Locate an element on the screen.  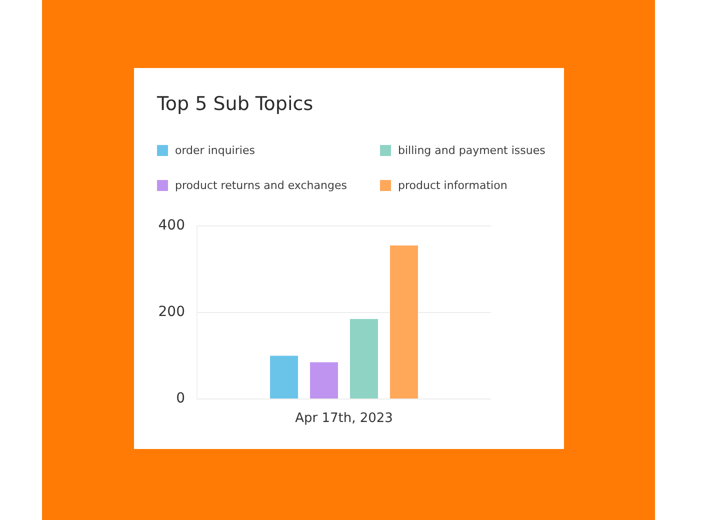
legend-label: product returns and exchanges is located at coordinates (261, 185).